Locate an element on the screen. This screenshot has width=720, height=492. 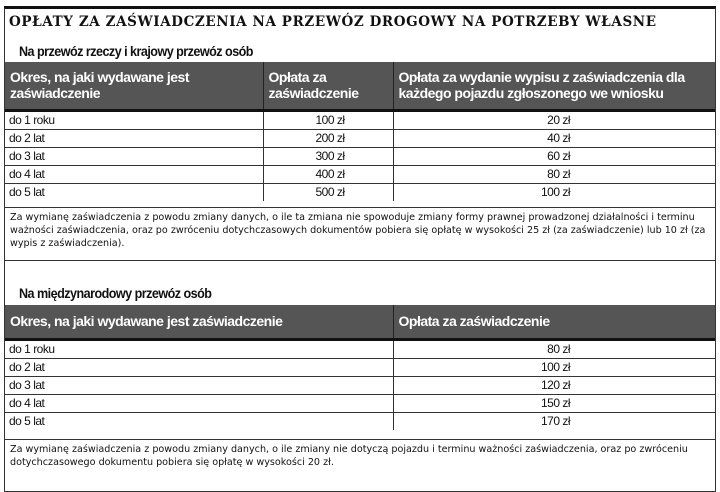
table-row: do 5 lat 500 zł 100 zł is located at coordinates (360, 191).